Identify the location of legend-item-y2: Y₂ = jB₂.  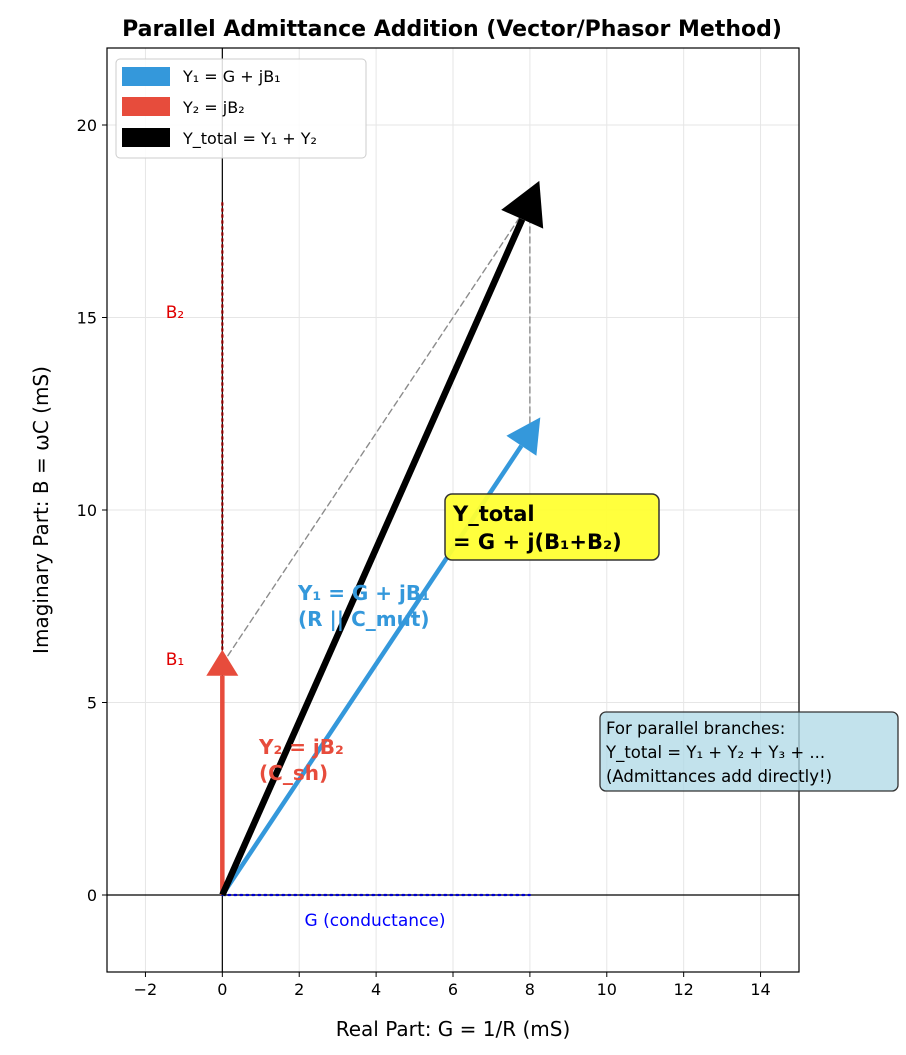
(183, 107).